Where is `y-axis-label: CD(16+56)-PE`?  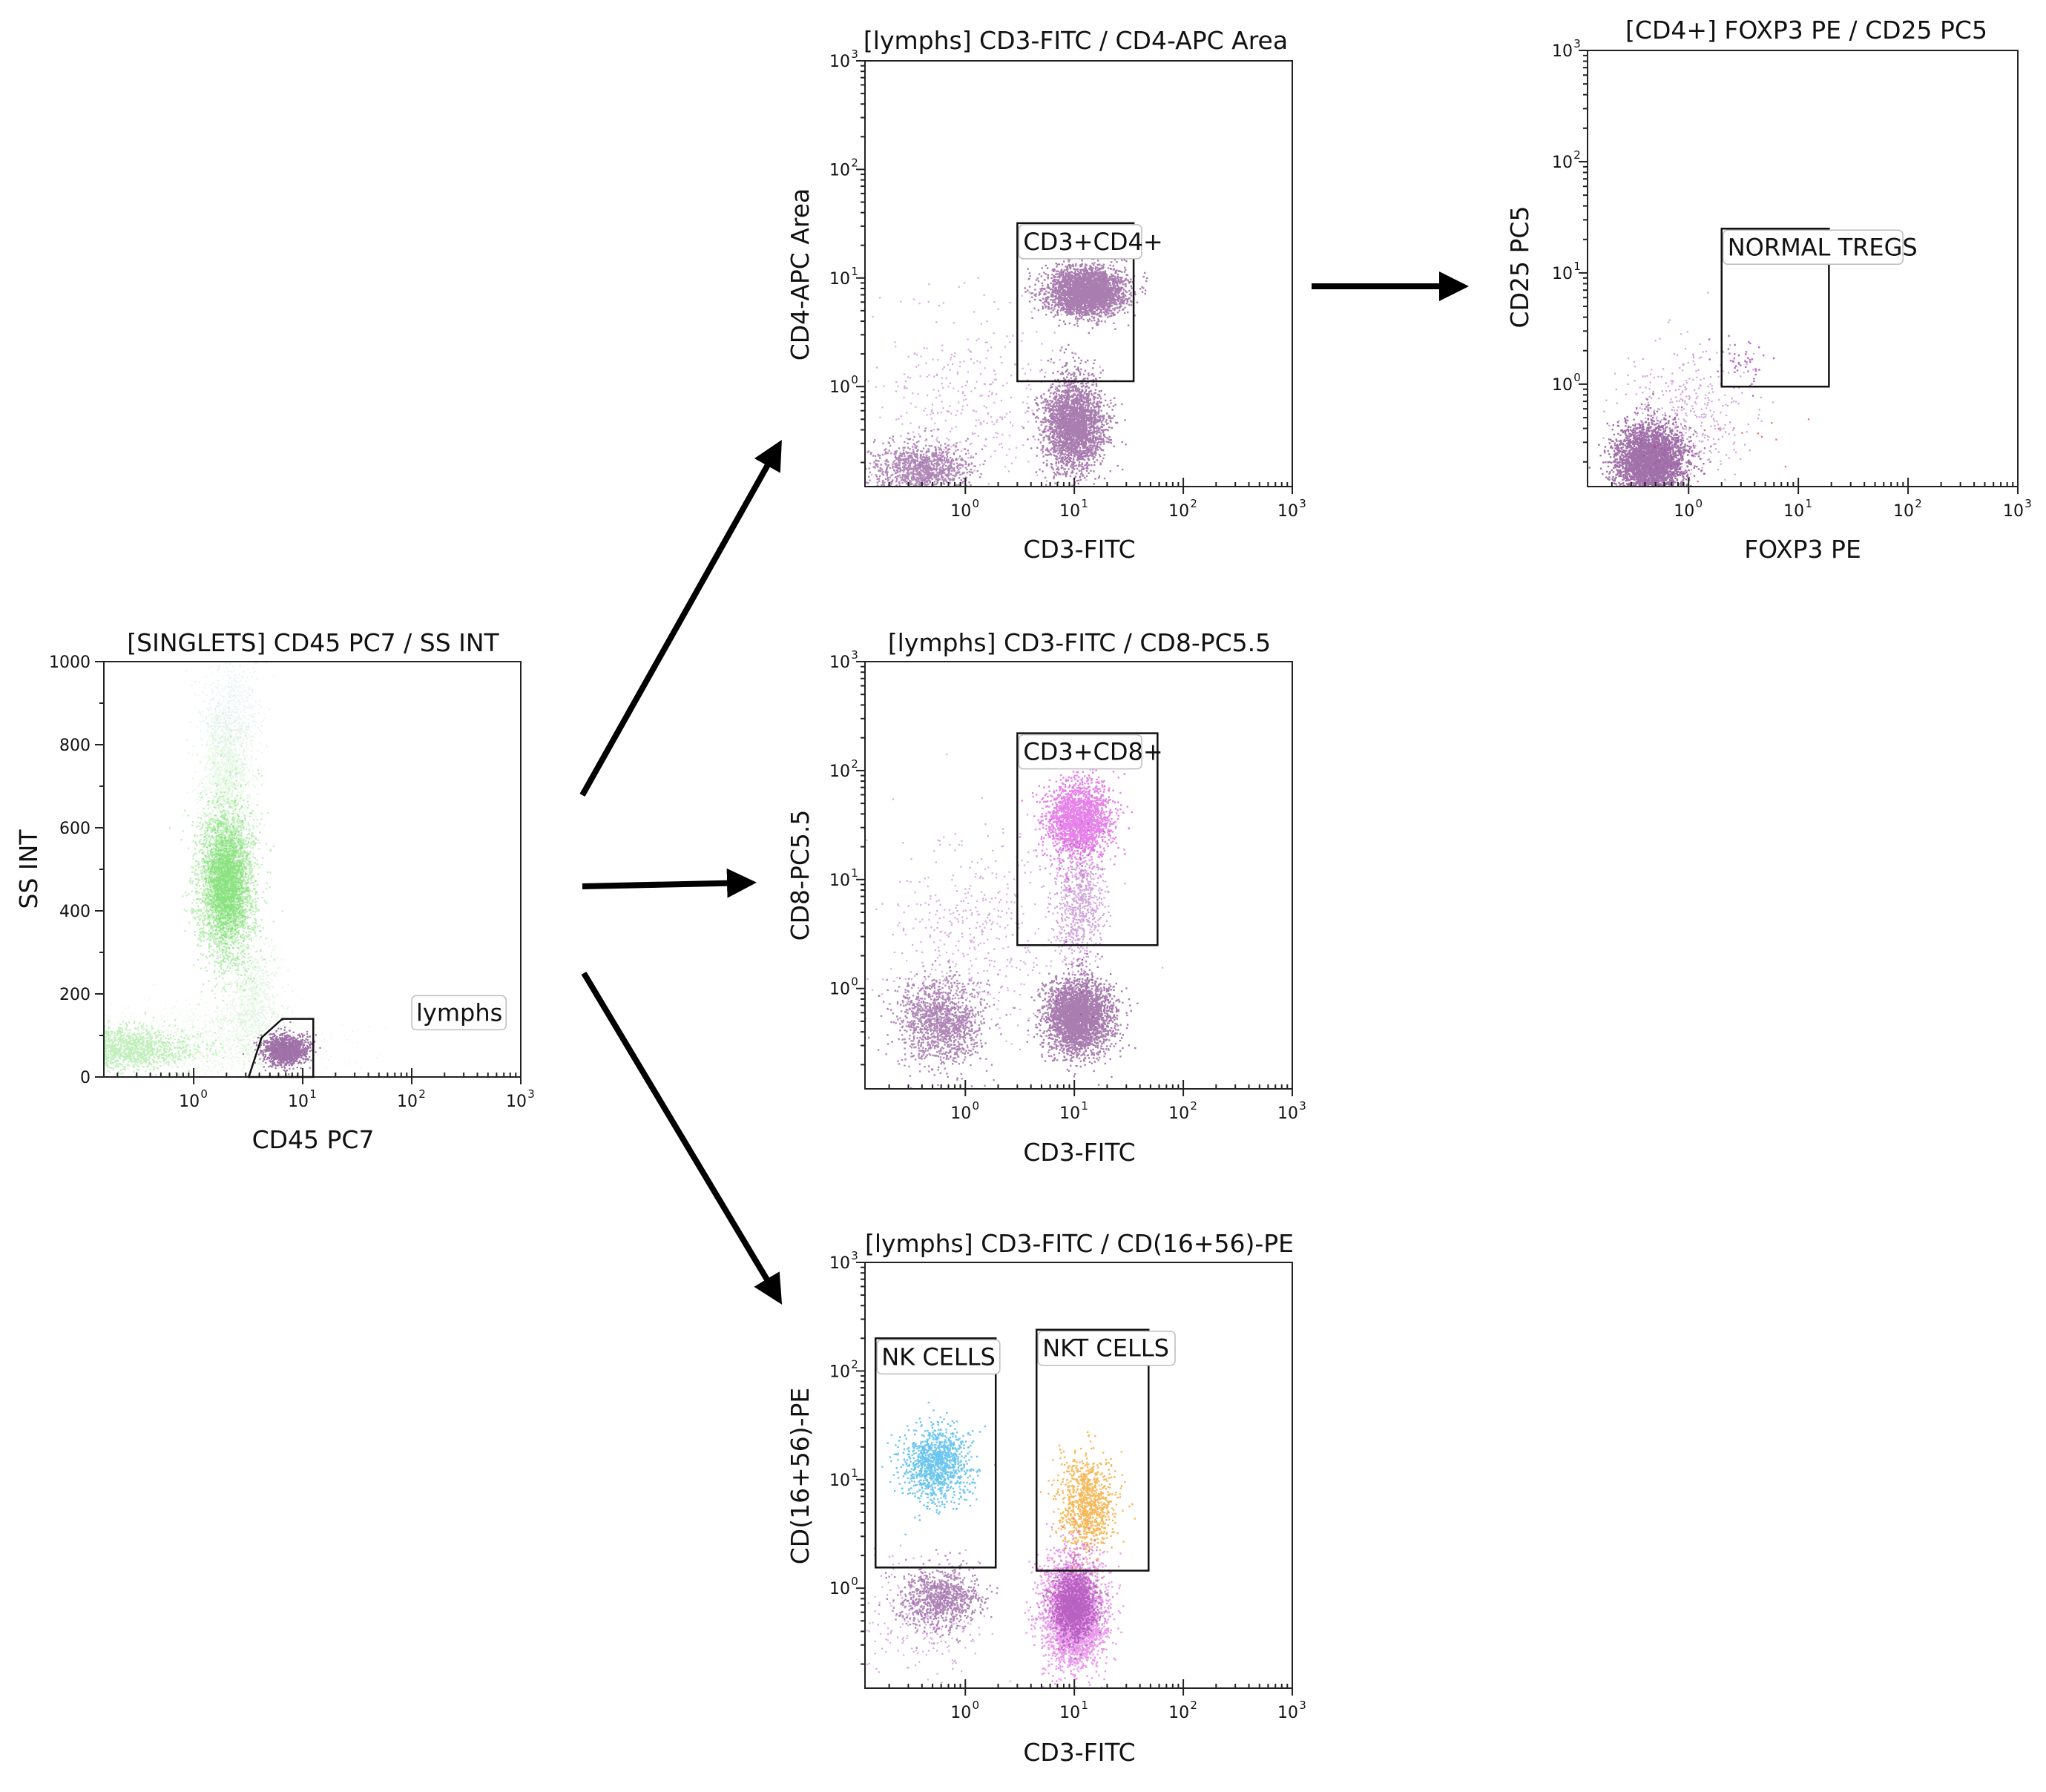 y-axis-label: CD(16+56)-PE is located at coordinates (800, 1476).